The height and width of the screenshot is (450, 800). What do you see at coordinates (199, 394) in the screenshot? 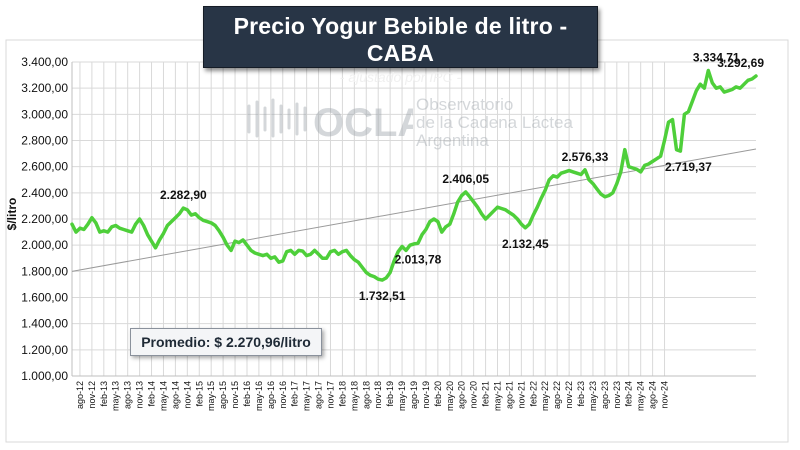
I see `x-tick-label: feb-15` at bounding box center [199, 394].